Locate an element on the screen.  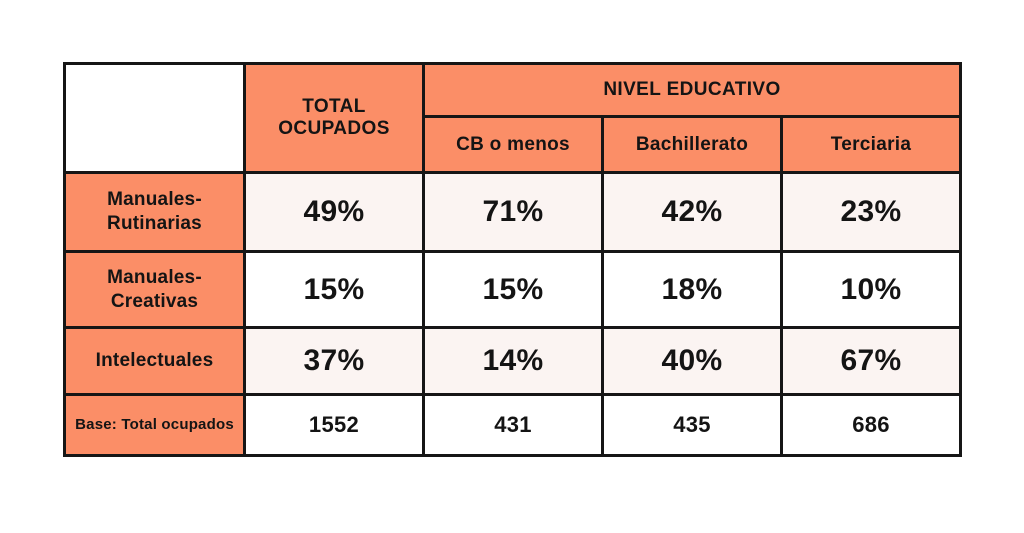
data-cell: 18% is located at coordinates (692, 289).